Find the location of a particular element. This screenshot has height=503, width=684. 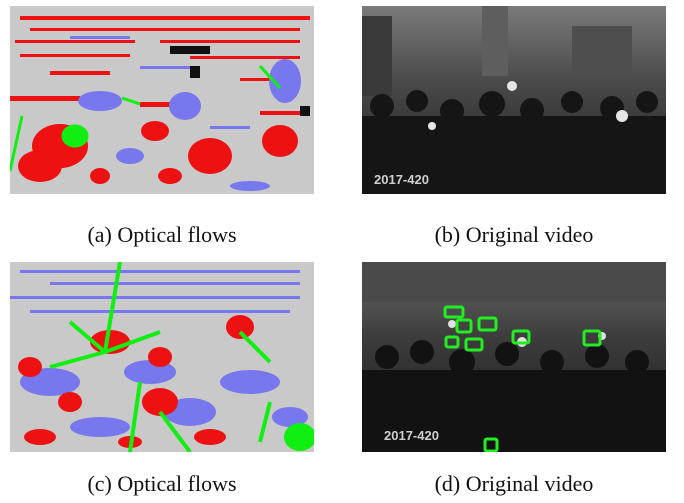

flow-green-regions is located at coordinates (146, 118).